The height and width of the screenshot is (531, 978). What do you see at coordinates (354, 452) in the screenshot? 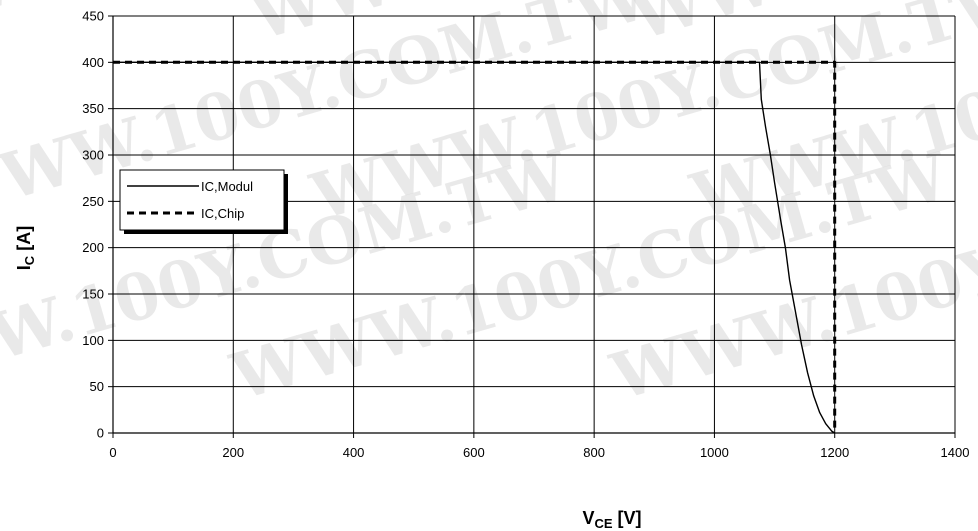
I see `x-tick-label: 400` at bounding box center [354, 452].